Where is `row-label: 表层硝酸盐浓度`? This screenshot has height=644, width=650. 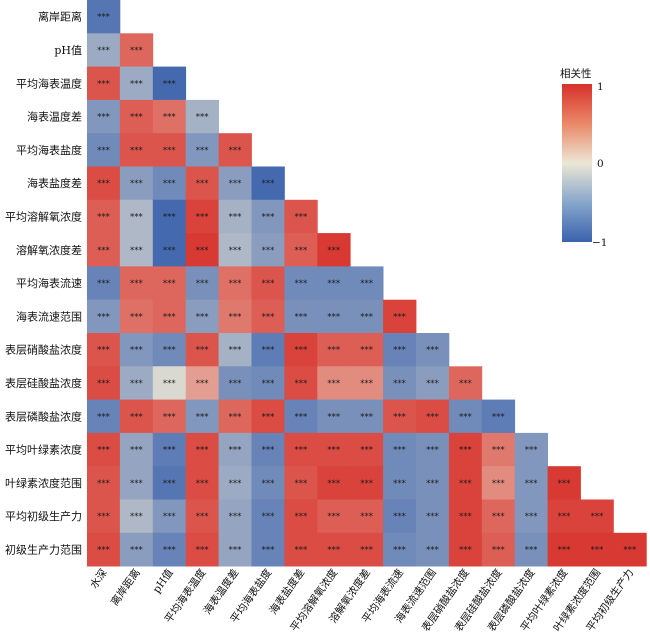 row-label: 表层硝酸盐浓度 is located at coordinates (43, 350).